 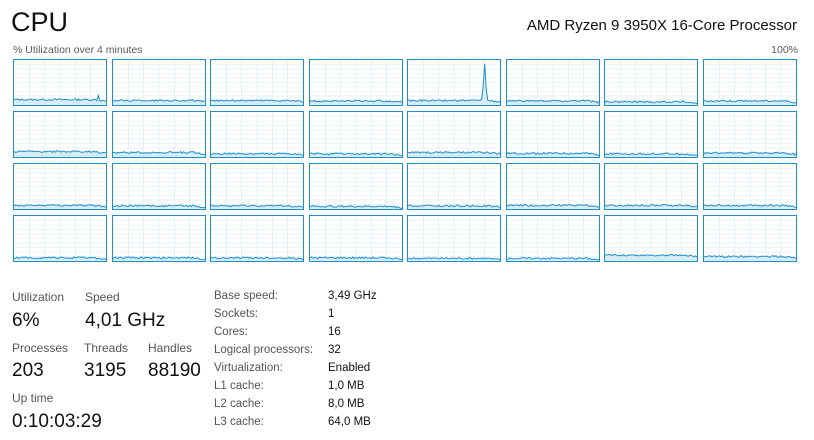 I want to click on processes-label: Processes, so click(x=40, y=348).